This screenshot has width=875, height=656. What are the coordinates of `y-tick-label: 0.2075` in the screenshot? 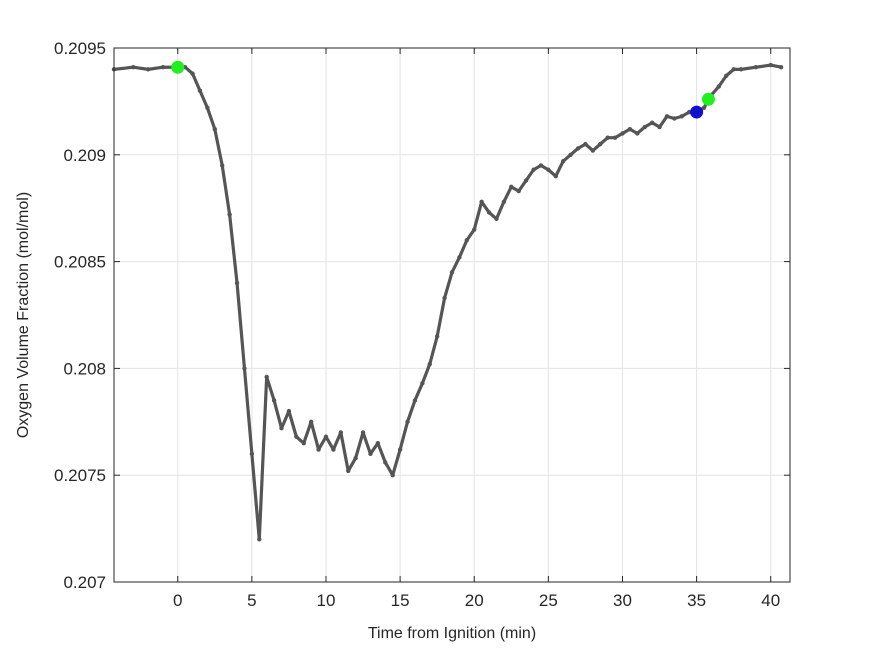 It's located at (80, 475).